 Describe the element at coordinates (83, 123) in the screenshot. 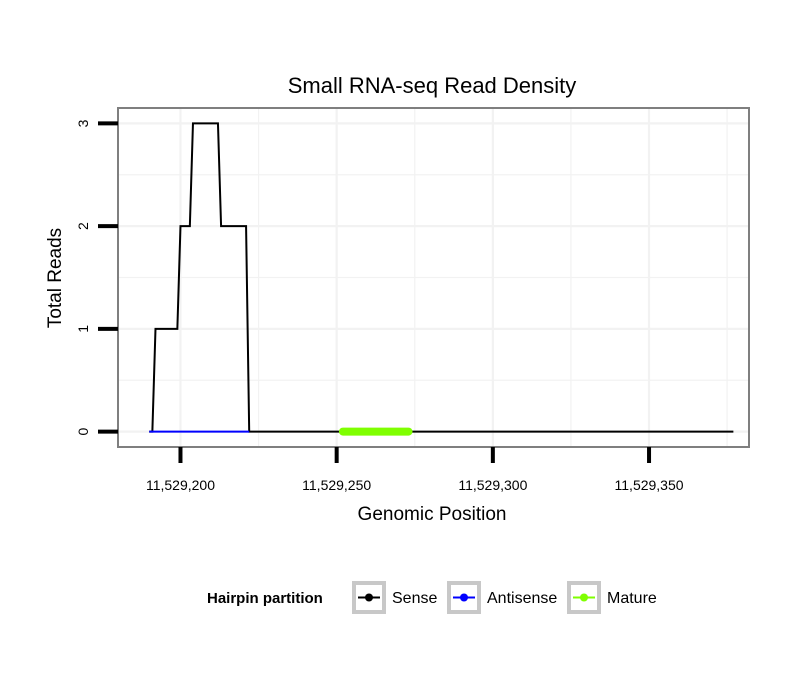

I see `y-tick-label: 3` at that location.